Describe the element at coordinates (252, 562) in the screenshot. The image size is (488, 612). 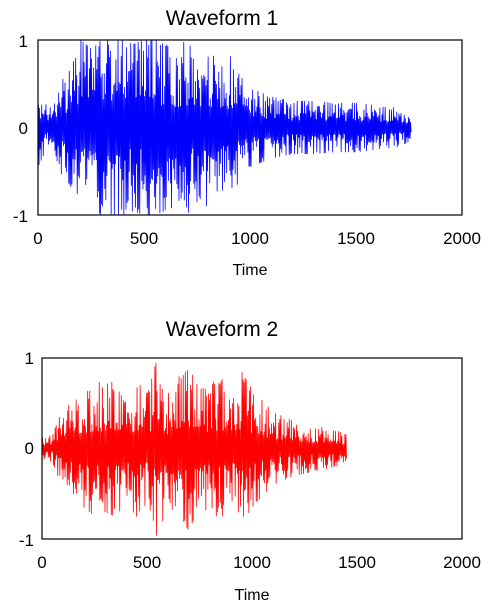
I see `x-tick-label-2-1000: 1000` at that location.